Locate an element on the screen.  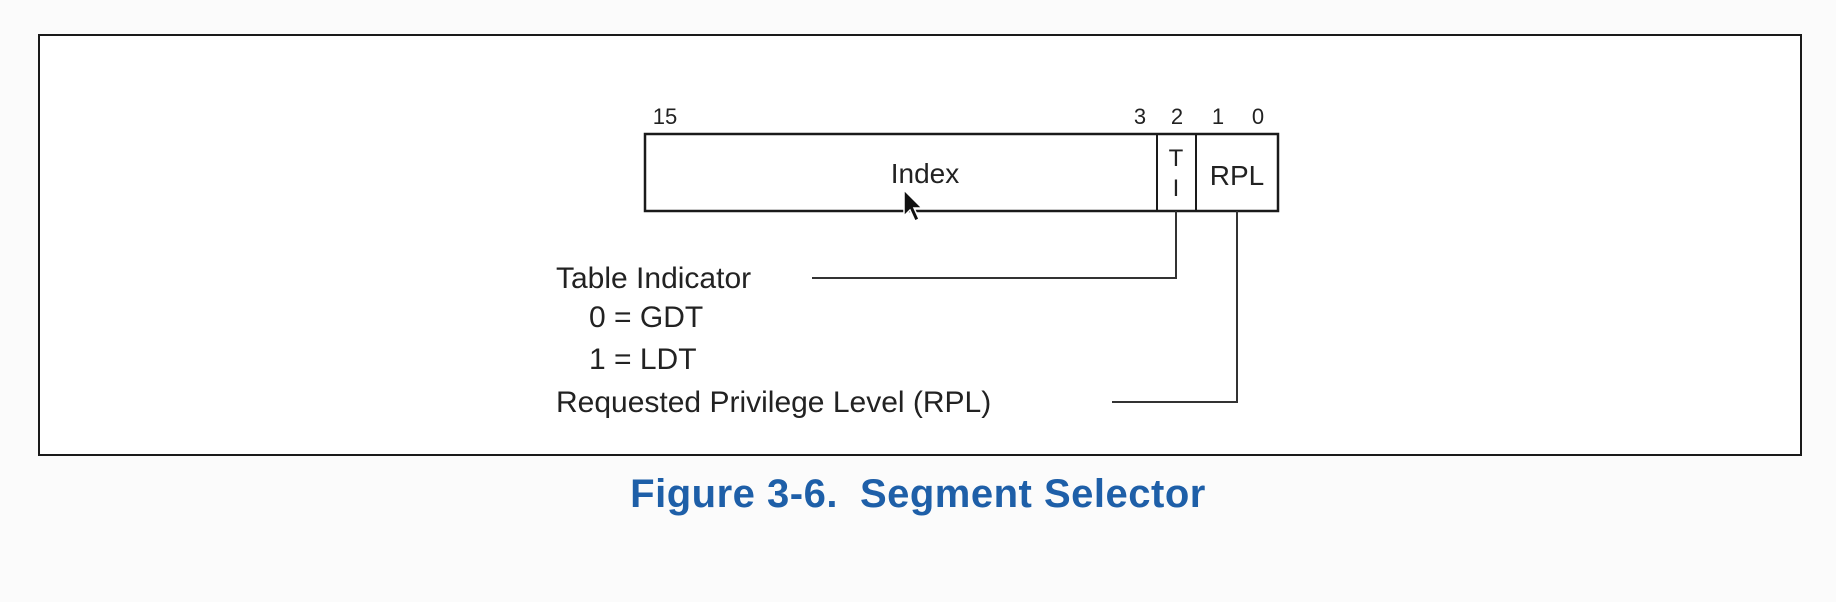
mouse-pointer-icon is located at coordinates (913, 205).